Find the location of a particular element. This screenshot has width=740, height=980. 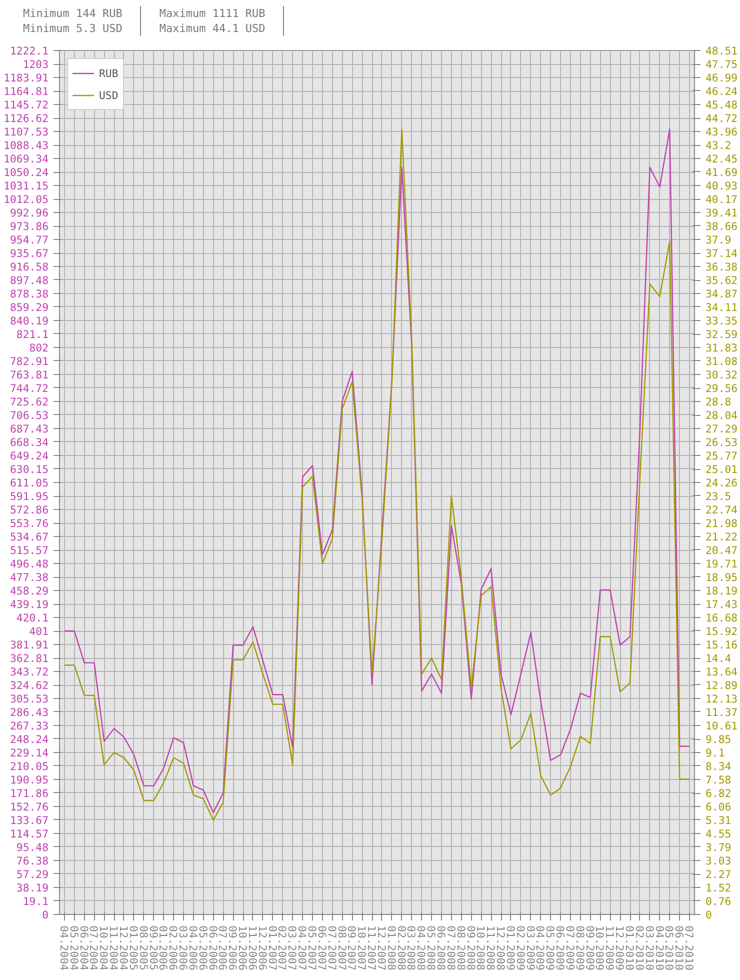

y2-tick-label: 3.79 is located at coordinates (719, 847).